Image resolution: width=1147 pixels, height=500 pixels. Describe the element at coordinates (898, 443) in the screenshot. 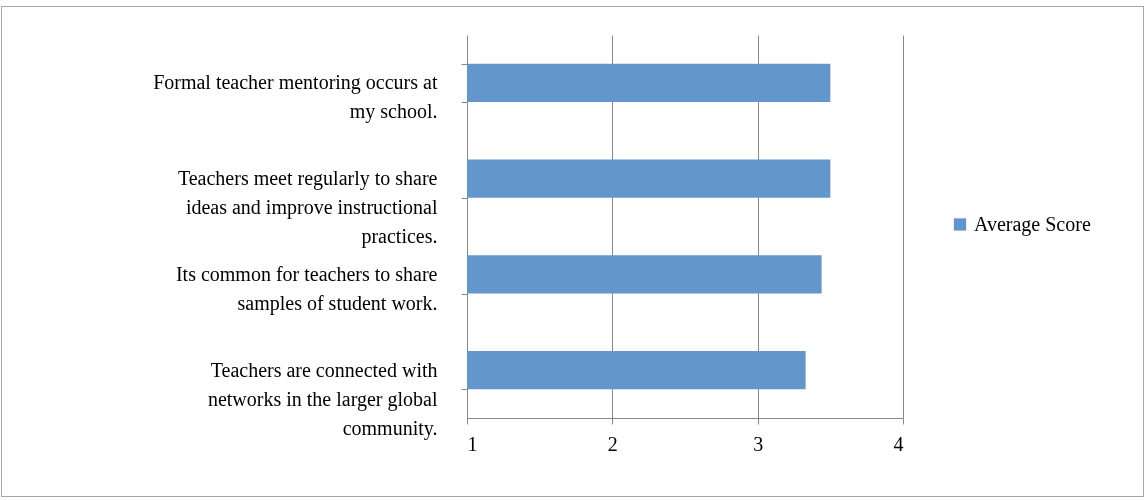

I see `x-tick-label: 4` at that location.